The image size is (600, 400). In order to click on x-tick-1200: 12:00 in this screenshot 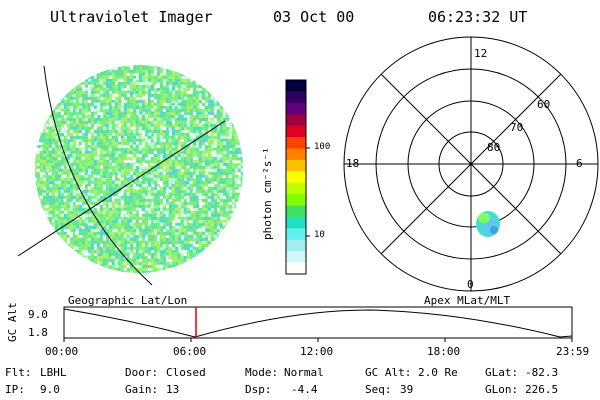, I will do `click(317, 351)`.